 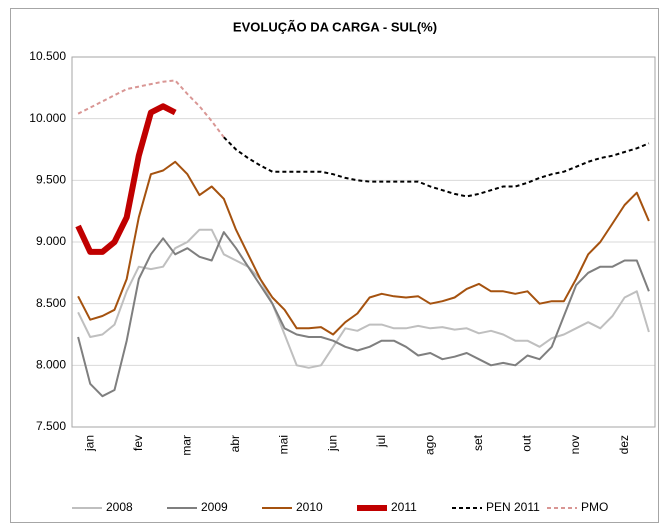 I want to click on x-tick-label: set, so click(x=478, y=442).